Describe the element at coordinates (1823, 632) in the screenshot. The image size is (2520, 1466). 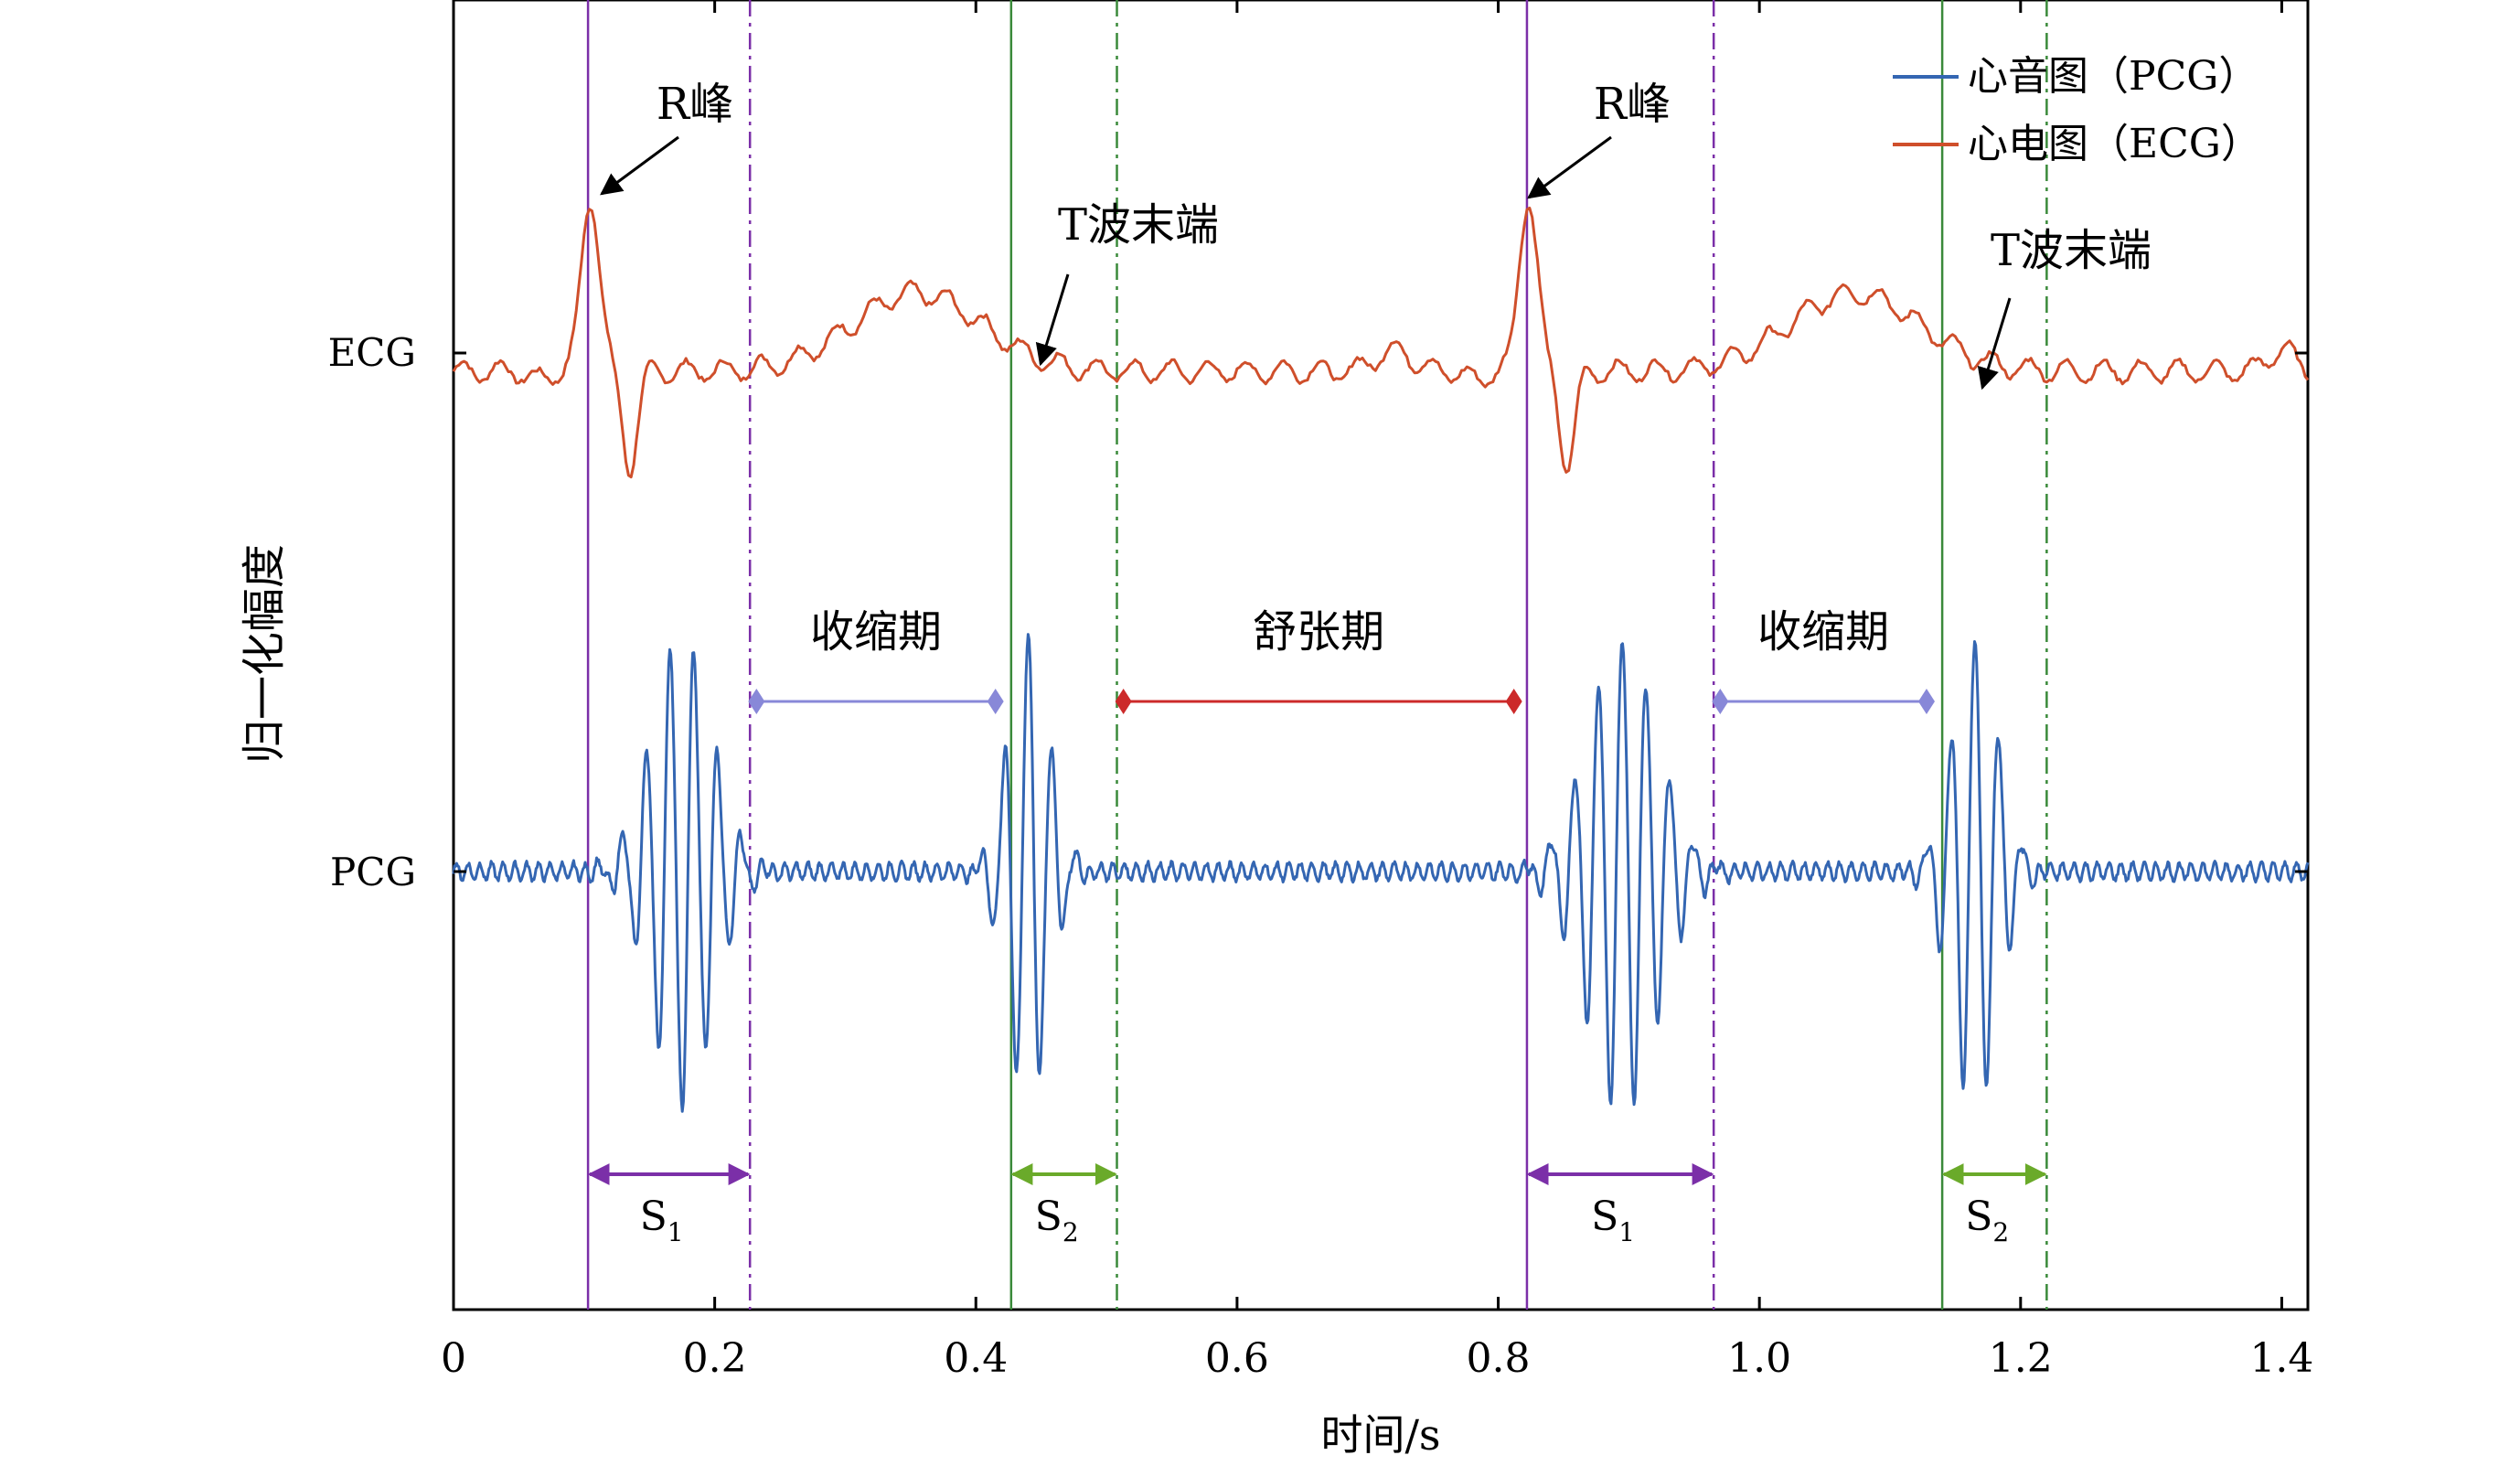
I see `interval-label-2: 收缩期` at that location.